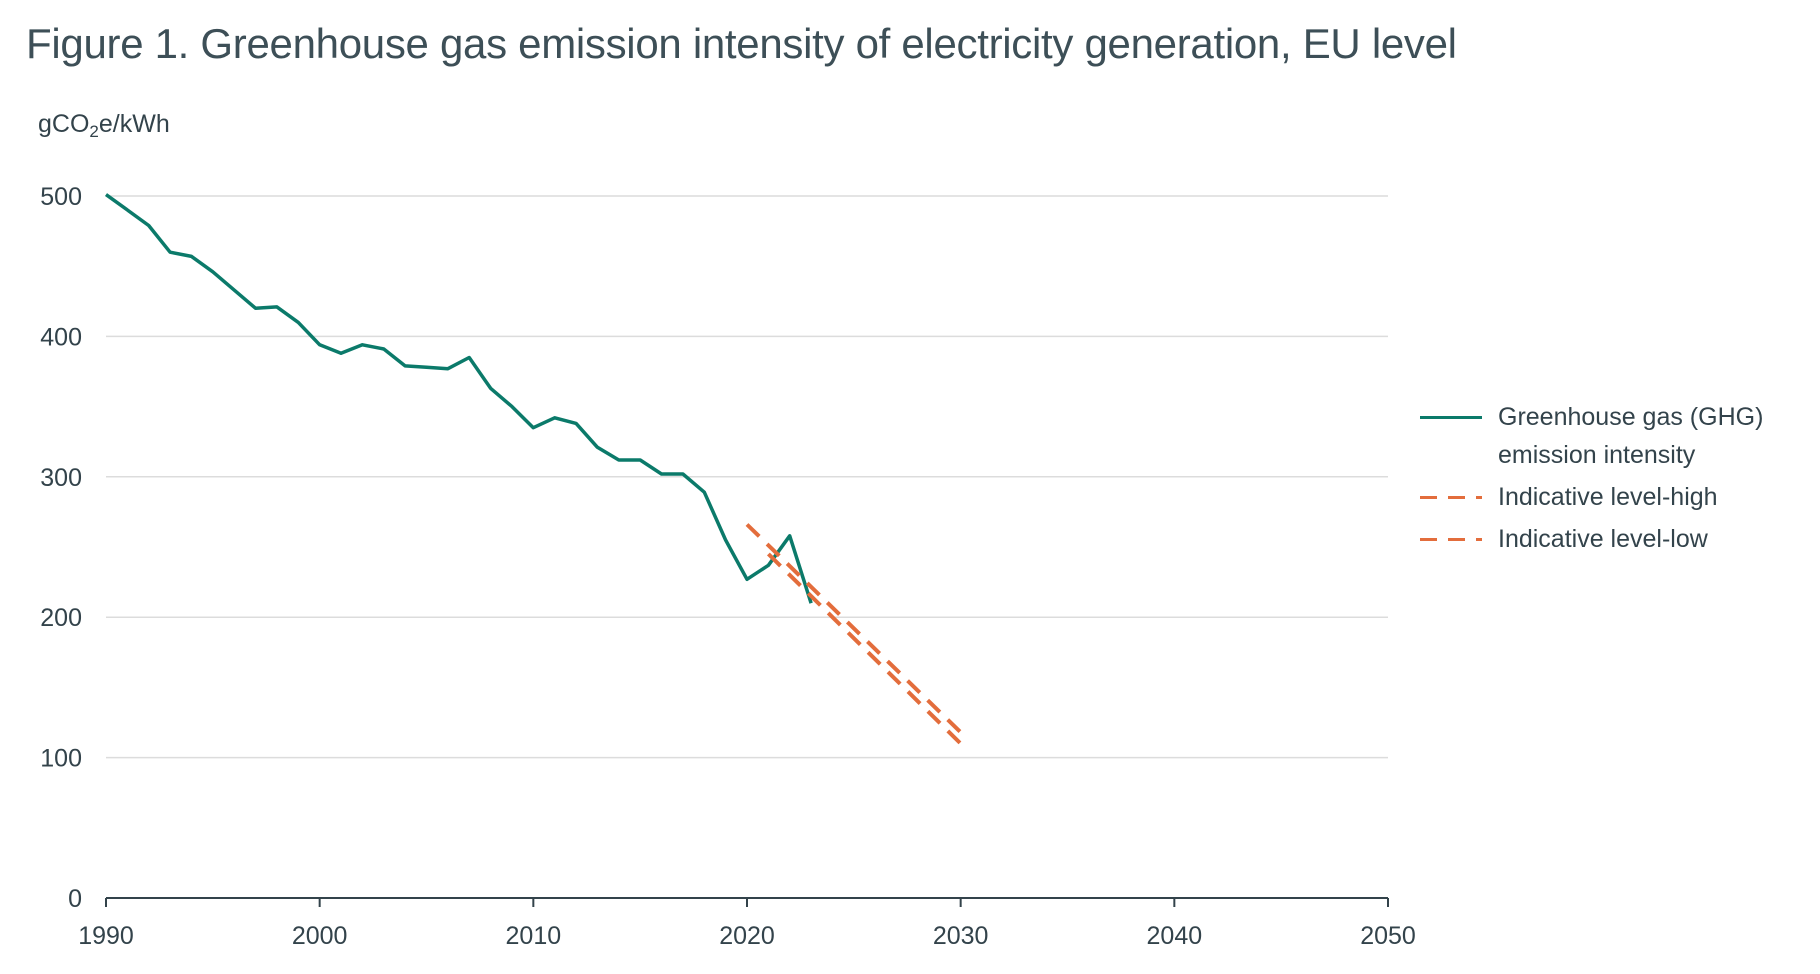 Image resolution: width=1820 pixels, height=974 pixels. Describe the element at coordinates (94, 131) in the screenshot. I see `unit-subscript: 2` at that location.